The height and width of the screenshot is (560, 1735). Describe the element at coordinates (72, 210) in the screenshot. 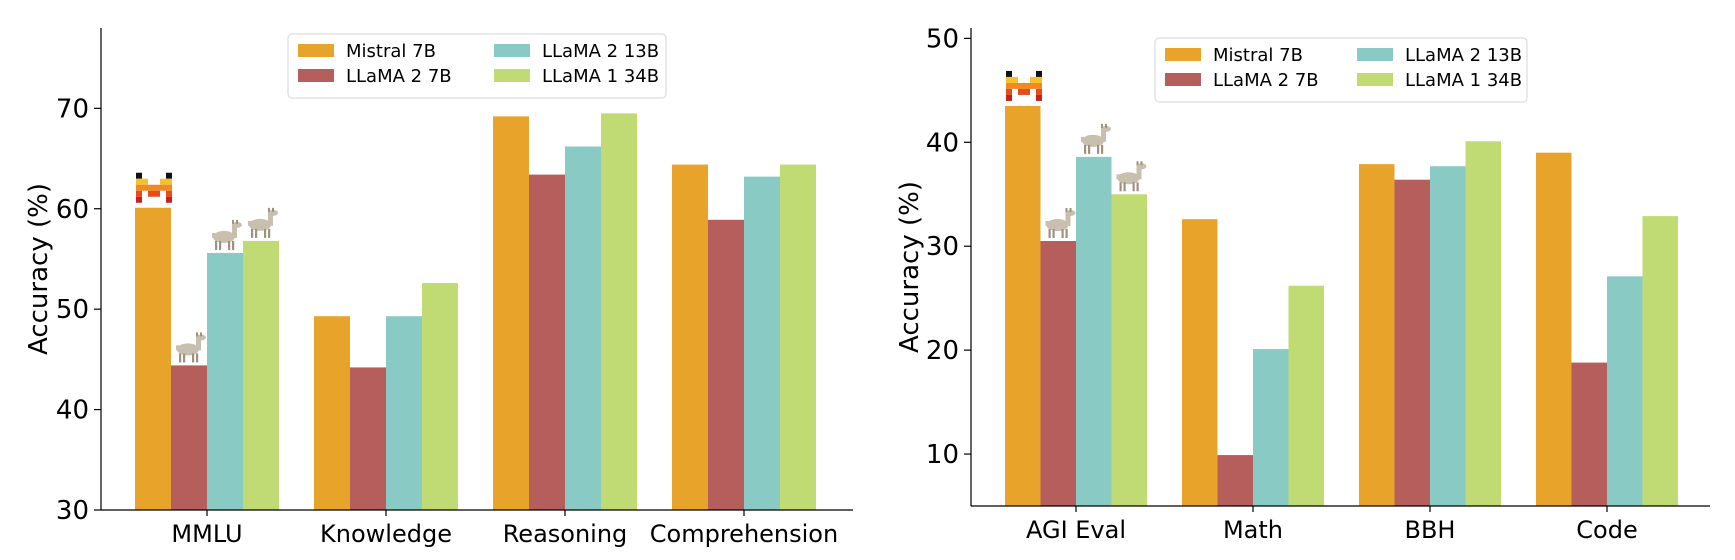

I see `y-tick-label: 60` at that location.